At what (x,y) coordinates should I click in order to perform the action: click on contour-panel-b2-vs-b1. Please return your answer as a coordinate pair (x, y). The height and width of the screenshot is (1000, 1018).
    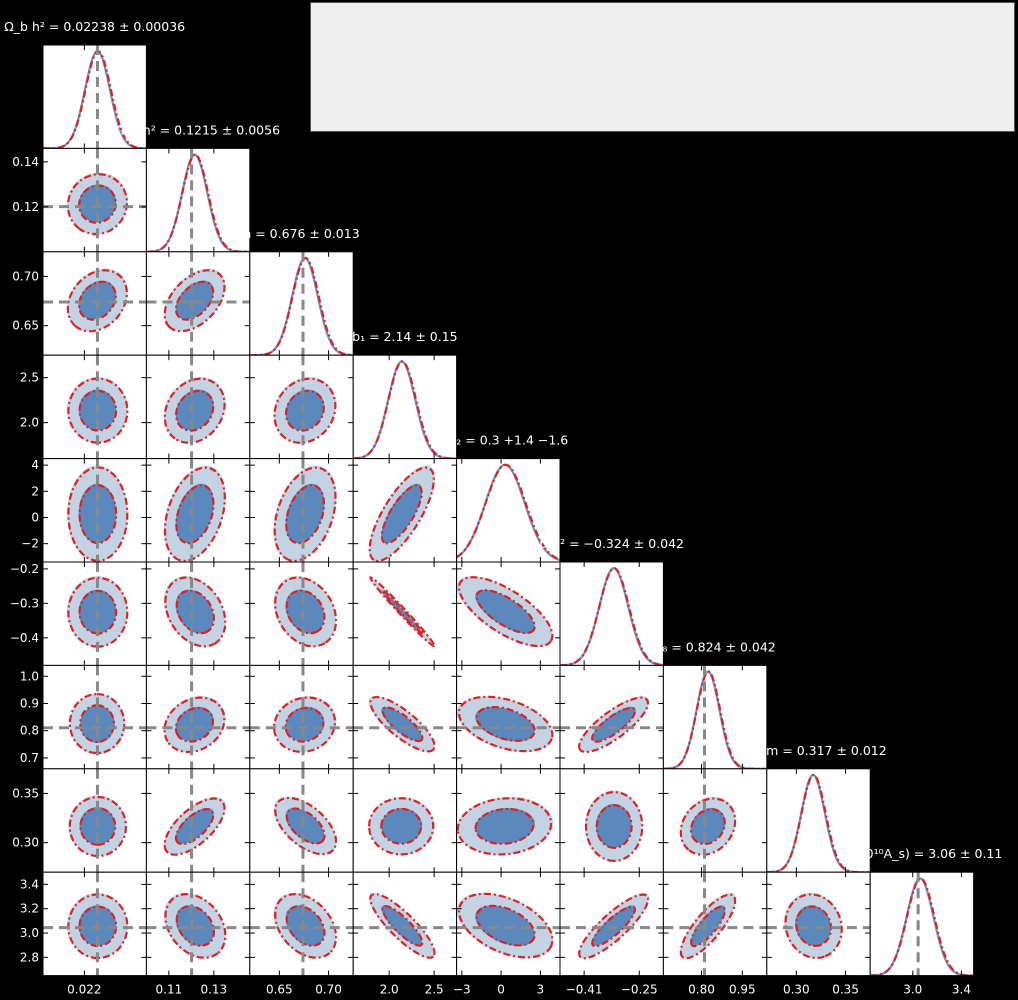
    Looking at the image, I should click on (405, 510).